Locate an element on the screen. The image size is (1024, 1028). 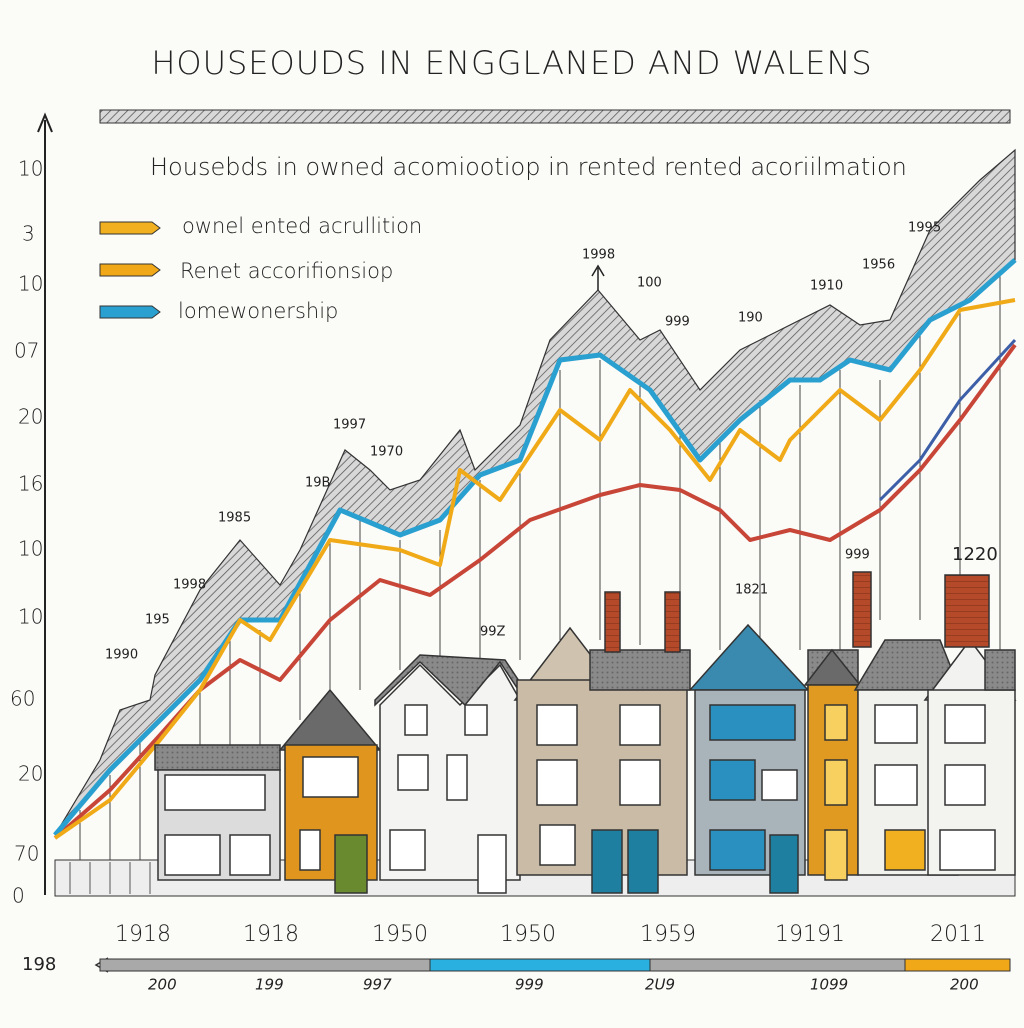
y-label: 0 is located at coordinates (18, 896).